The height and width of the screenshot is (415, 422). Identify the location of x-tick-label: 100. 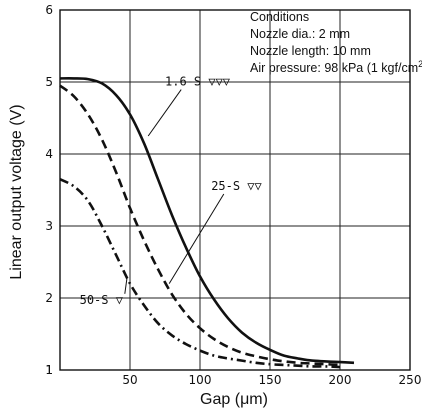
(200, 380).